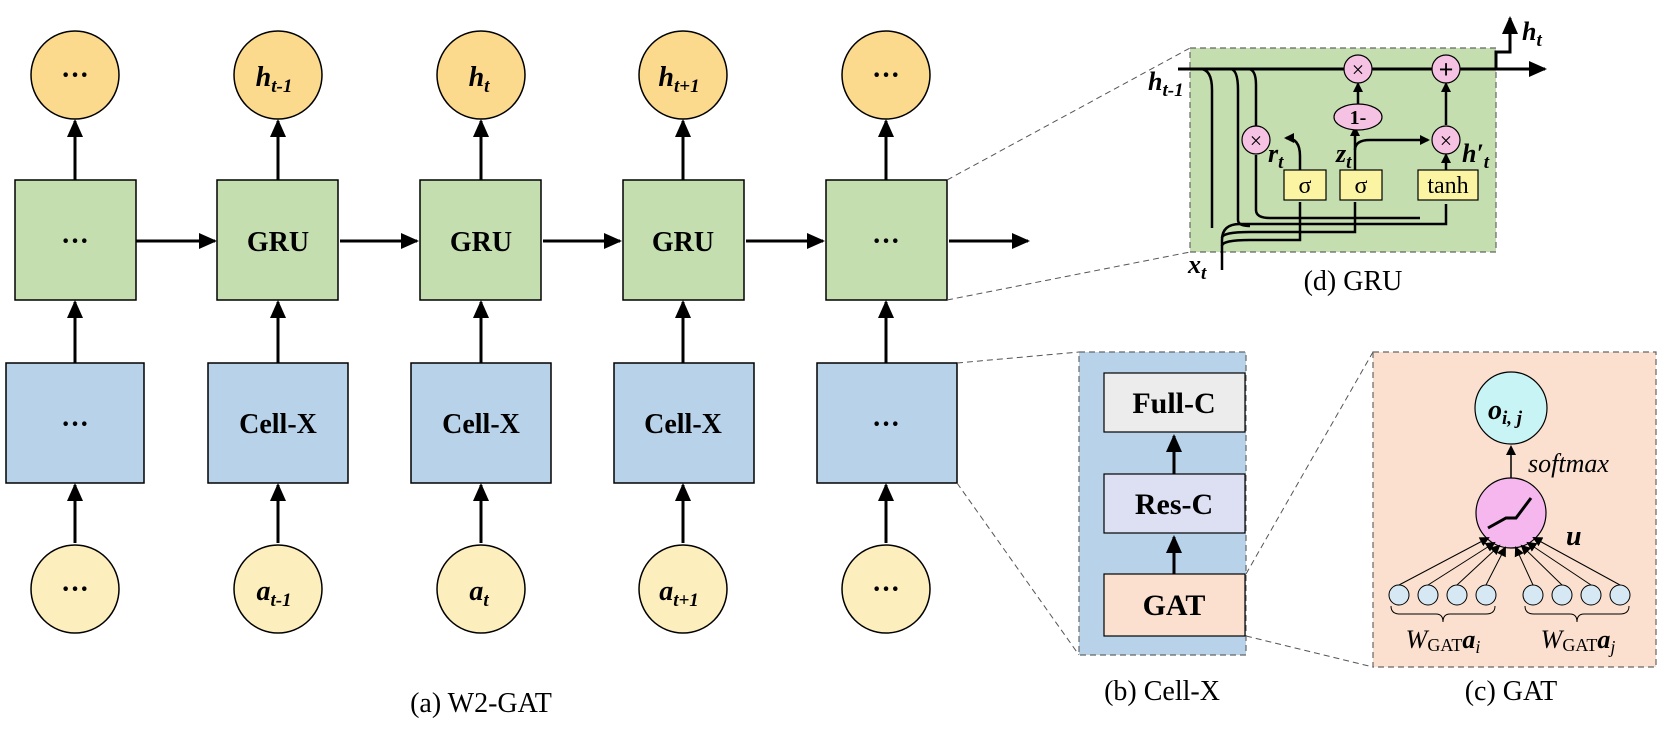 This screenshot has width=1661, height=740. What do you see at coordinates (1511, 691) in the screenshot?
I see `caption-gat: (c) GAT` at bounding box center [1511, 691].